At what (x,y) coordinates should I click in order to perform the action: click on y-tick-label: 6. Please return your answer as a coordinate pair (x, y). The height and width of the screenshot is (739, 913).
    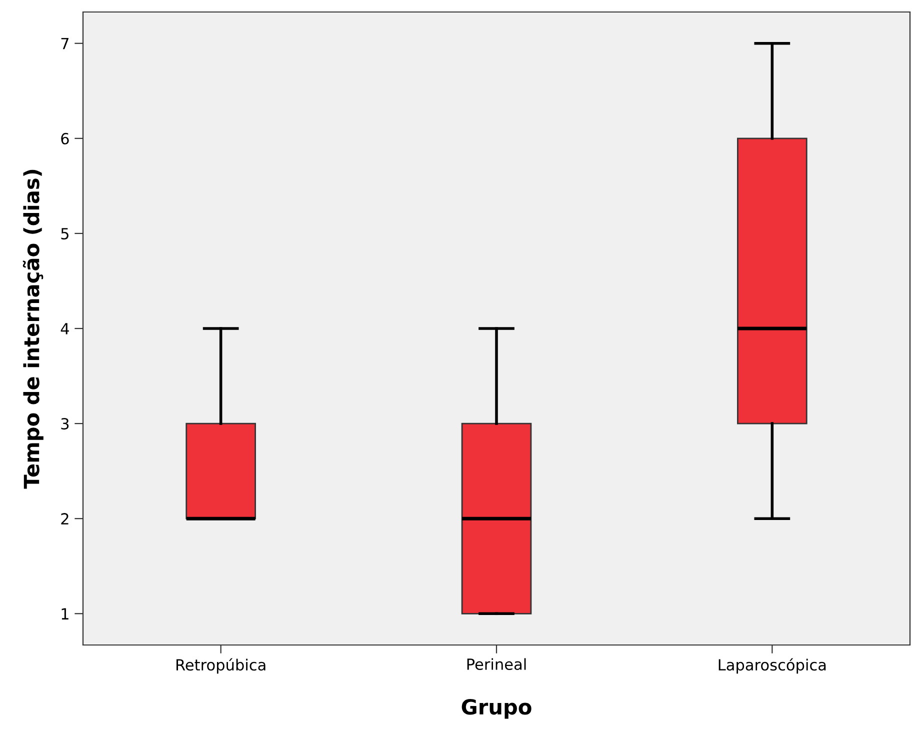
    Looking at the image, I should click on (65, 138).